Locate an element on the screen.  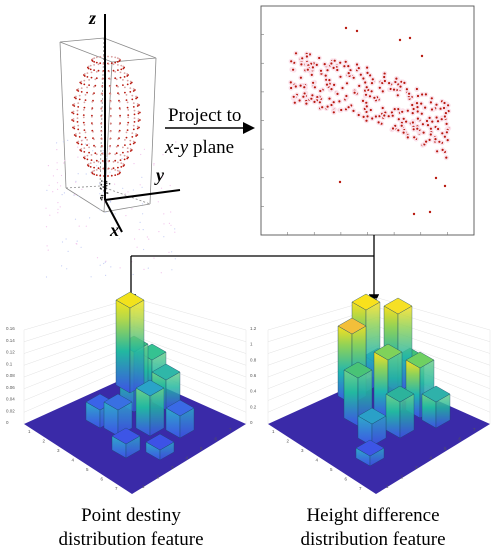
caption-right-line1: Height difference is located at coordinates (372, 515).